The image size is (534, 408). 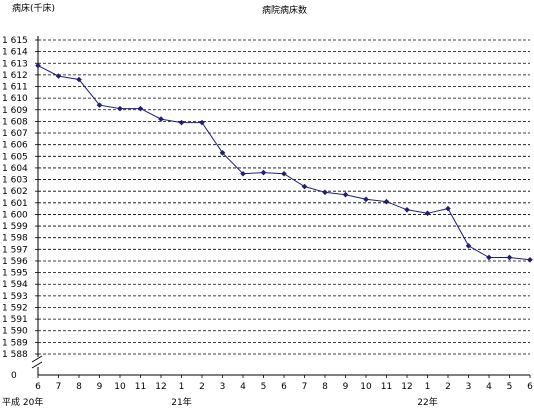 I want to click on y-tick-label: 1 605, so click(x=15, y=157).